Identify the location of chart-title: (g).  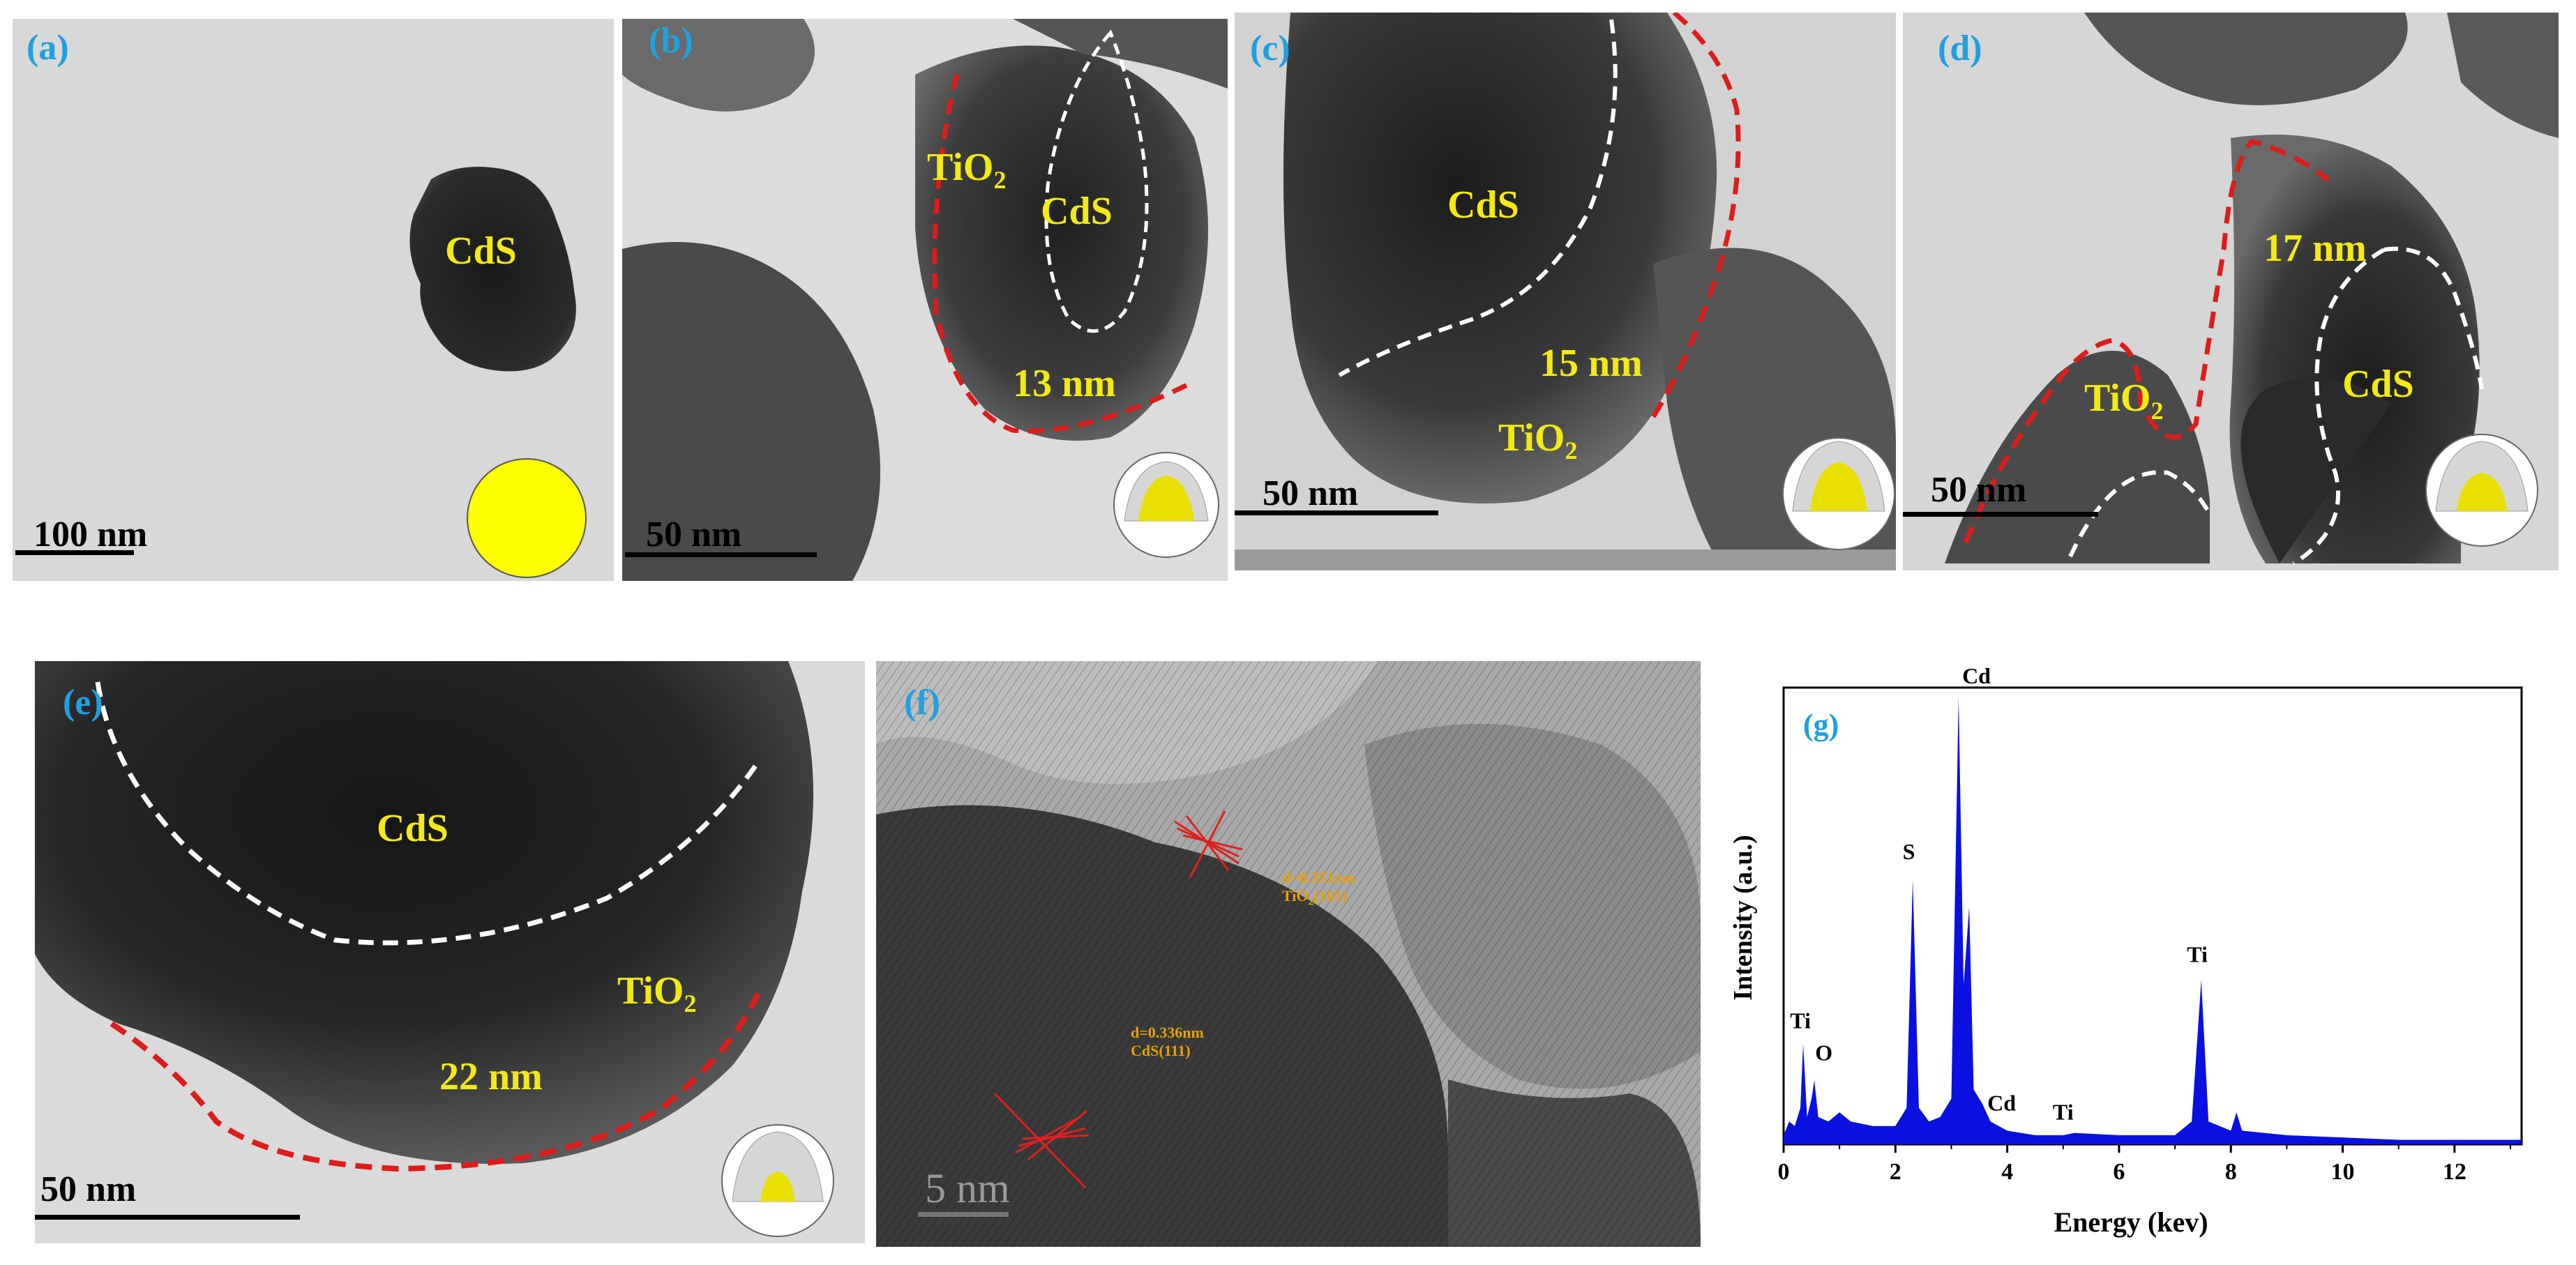
(1821, 725).